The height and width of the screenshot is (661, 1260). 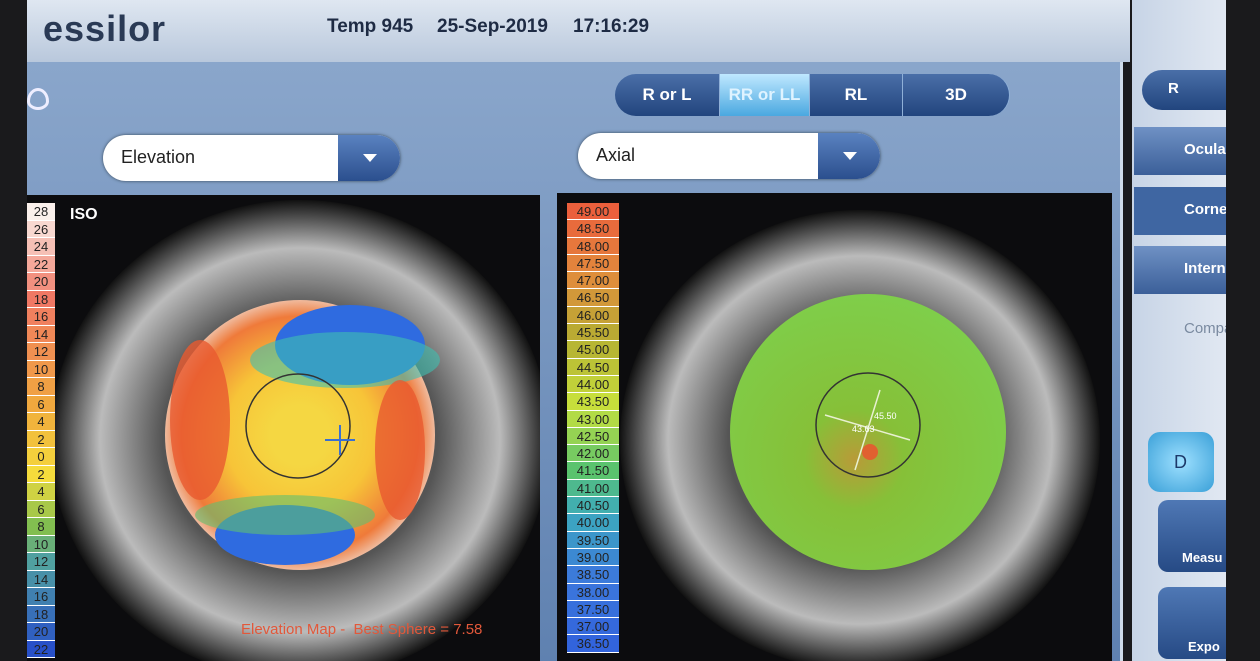 What do you see at coordinates (158, 157) in the screenshot?
I see `dropdown-value: Elevation` at bounding box center [158, 157].